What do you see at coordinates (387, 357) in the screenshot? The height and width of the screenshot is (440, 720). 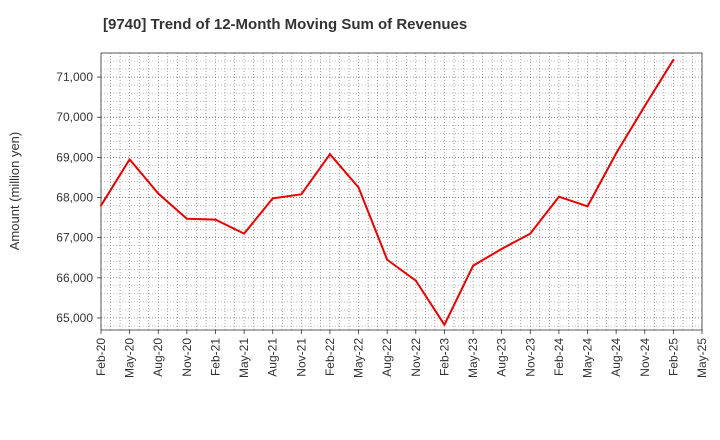 I see `x-tick-label: Aug-22` at bounding box center [387, 357].